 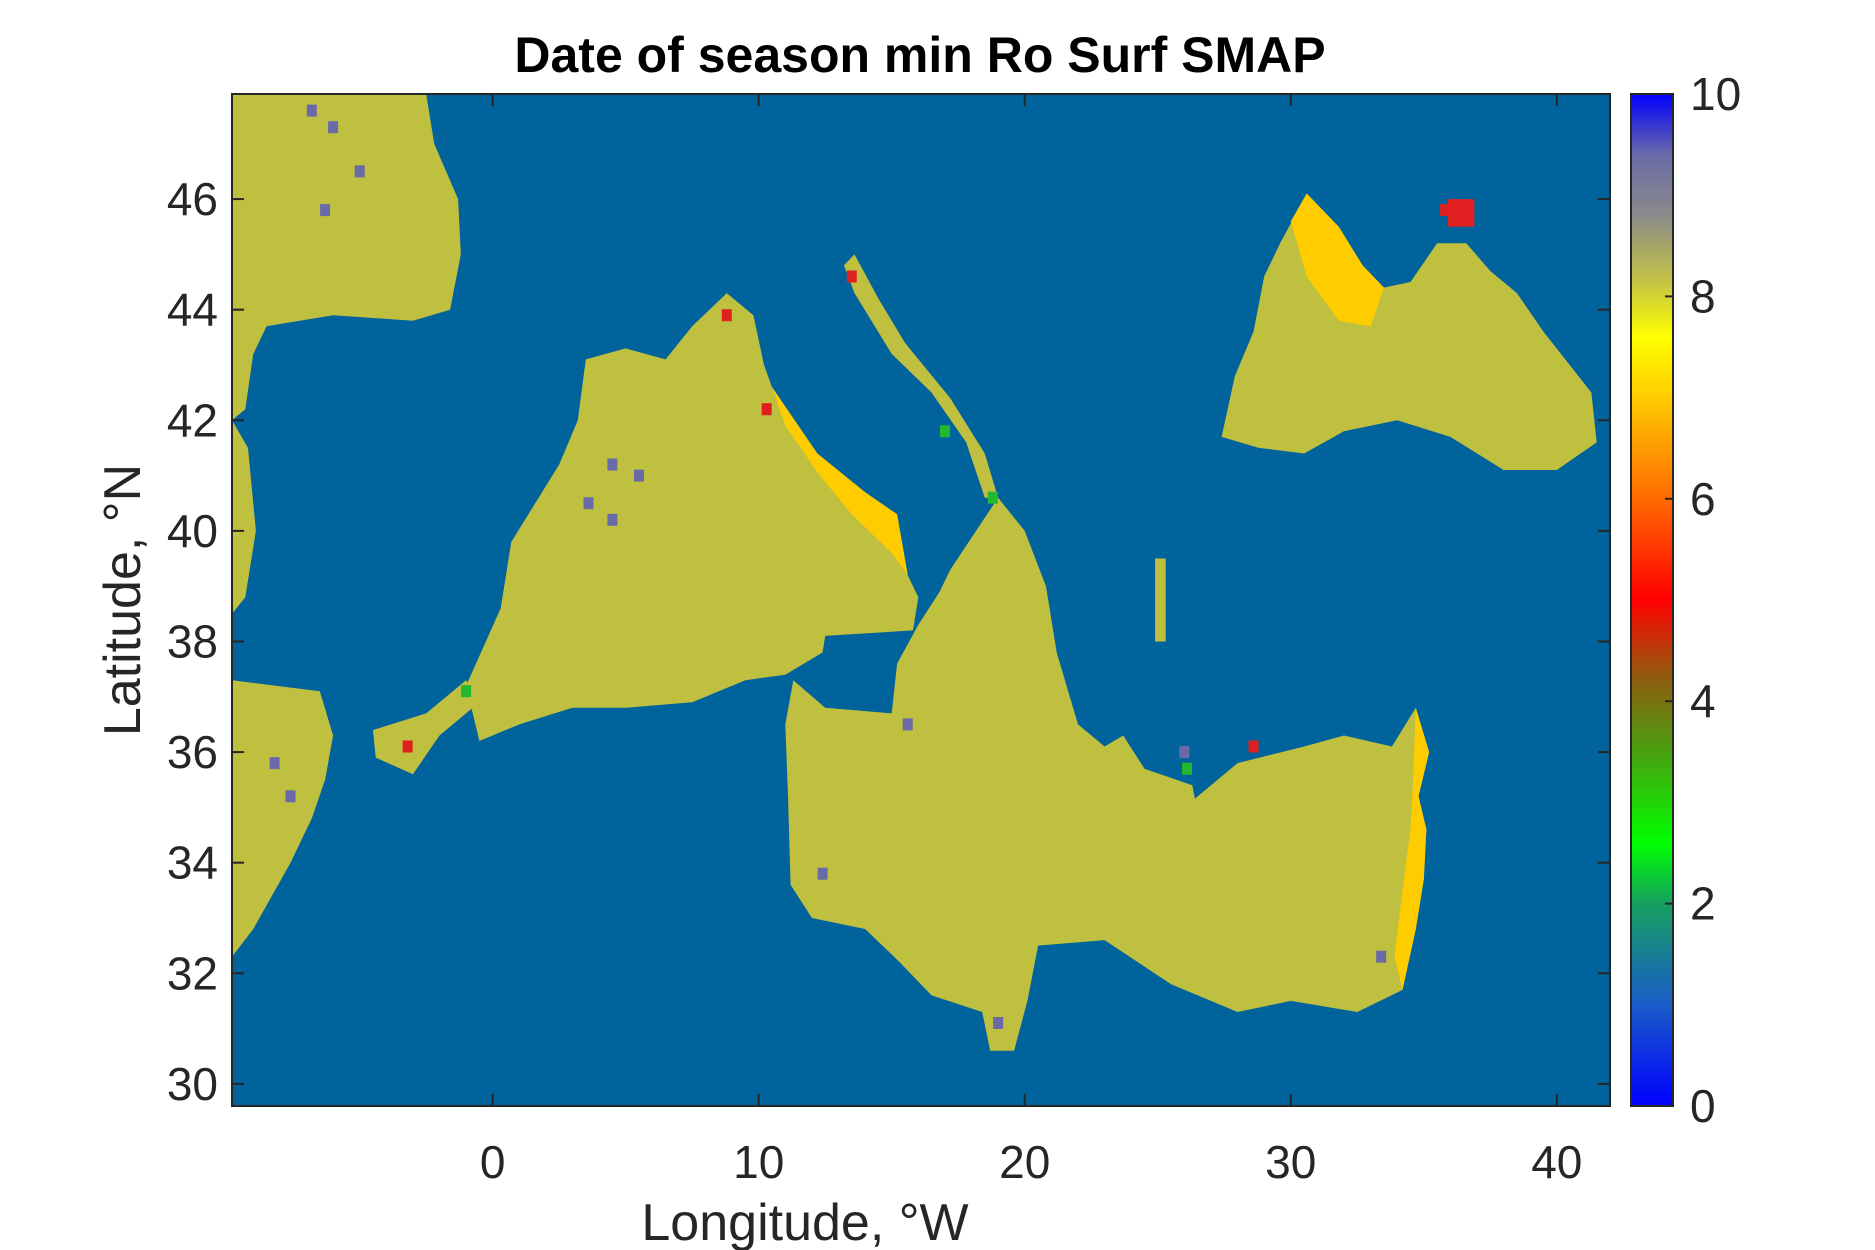 What do you see at coordinates (1703, 296) in the screenshot?
I see `colorbar-tick-label: 8` at bounding box center [1703, 296].